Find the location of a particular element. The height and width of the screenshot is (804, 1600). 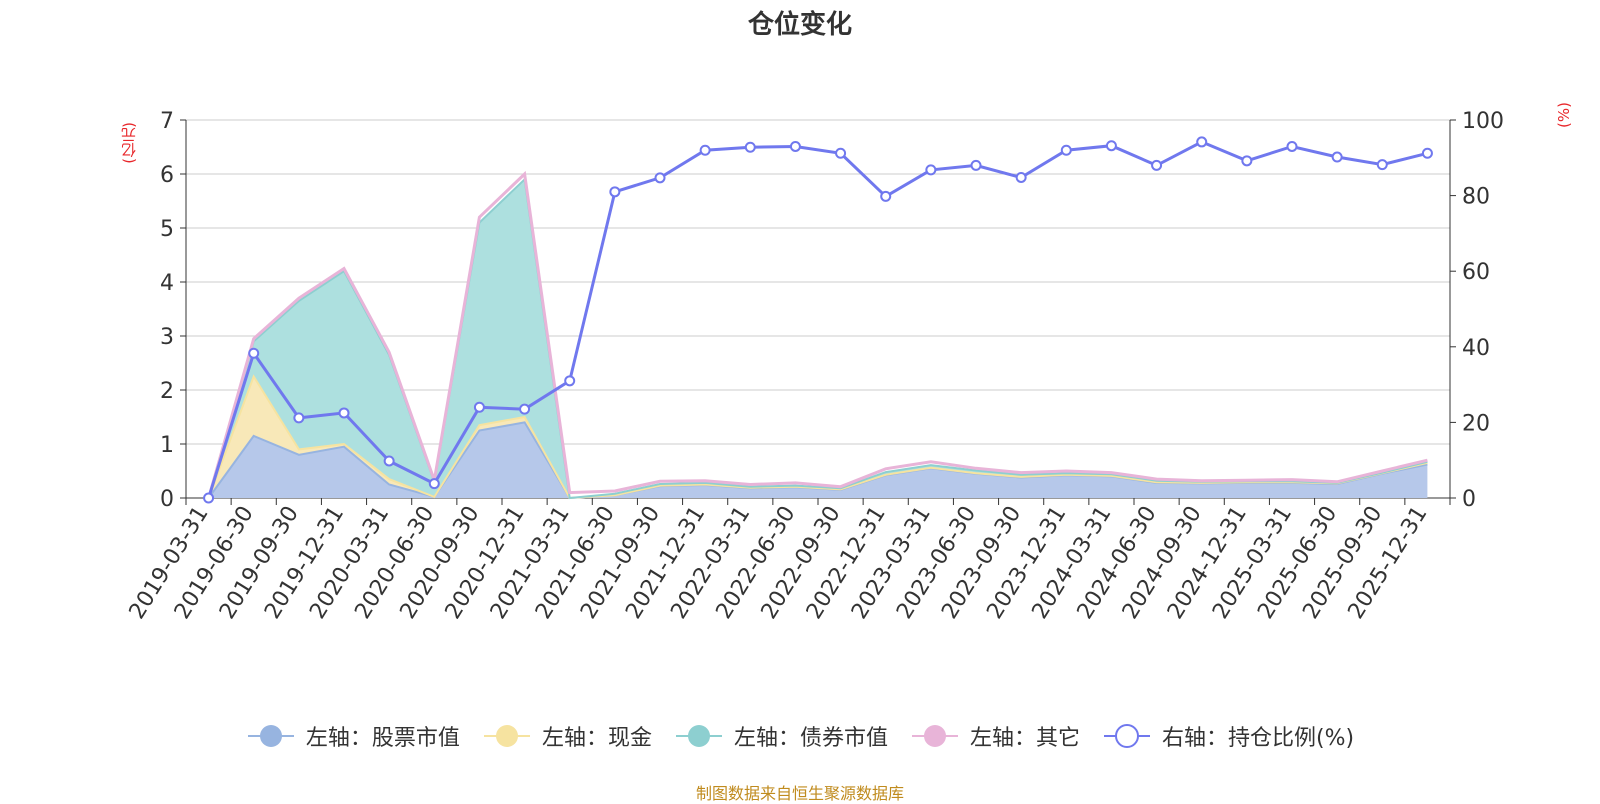

left-axis-tick-label: 4 is located at coordinates (167, 283).